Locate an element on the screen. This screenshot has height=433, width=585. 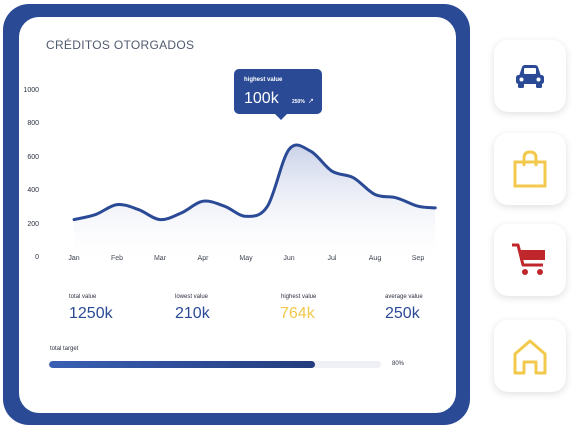
x-tick-label: Mar is located at coordinates (160, 258).